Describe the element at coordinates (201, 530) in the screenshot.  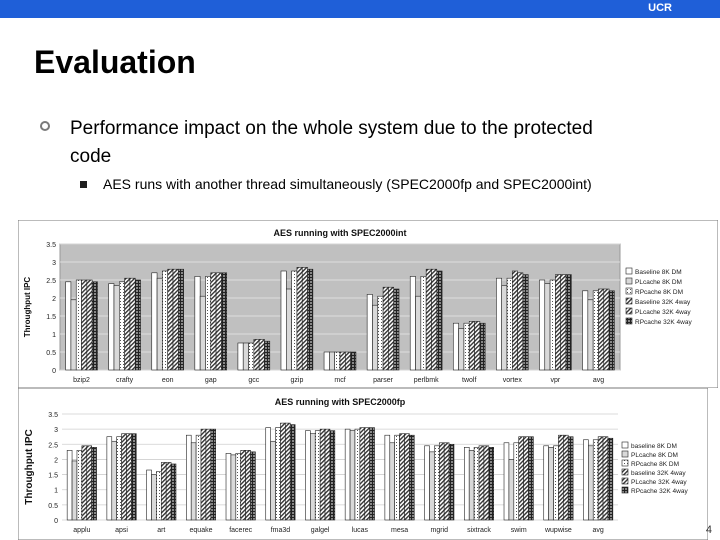
I see `x-tick-label: equake` at that location.